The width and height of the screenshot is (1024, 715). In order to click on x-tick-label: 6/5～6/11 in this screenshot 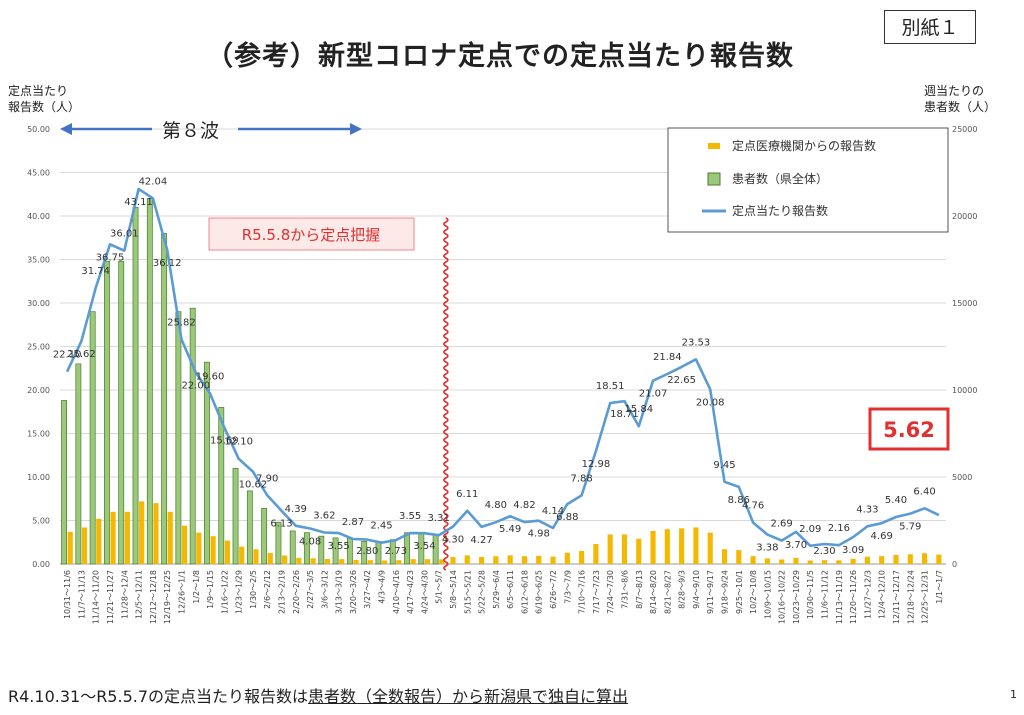, I will do `click(510, 589)`.